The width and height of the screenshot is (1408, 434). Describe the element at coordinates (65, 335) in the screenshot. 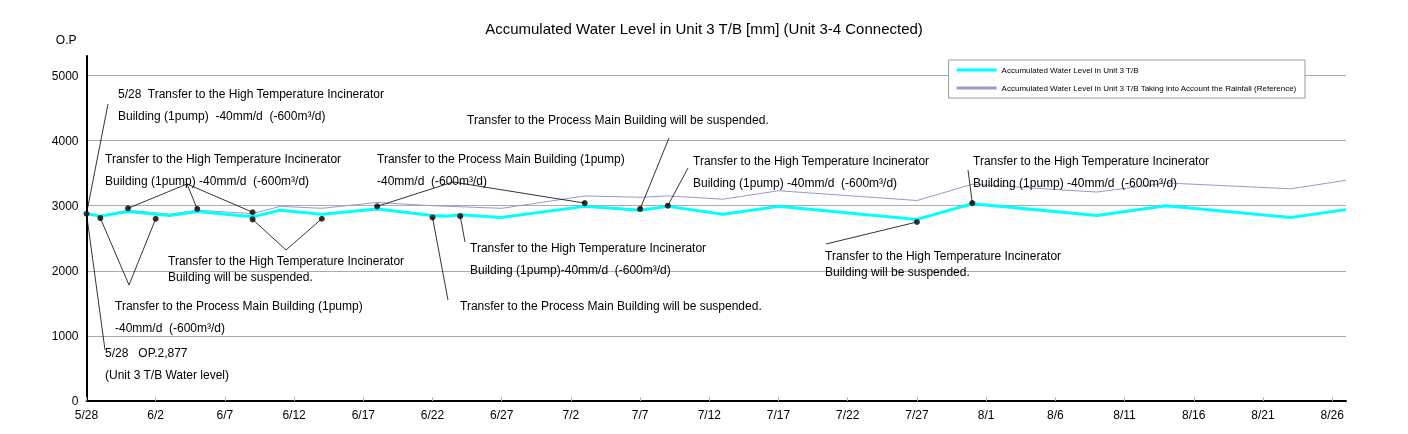

I see `y-tick-label: 1000` at that location.